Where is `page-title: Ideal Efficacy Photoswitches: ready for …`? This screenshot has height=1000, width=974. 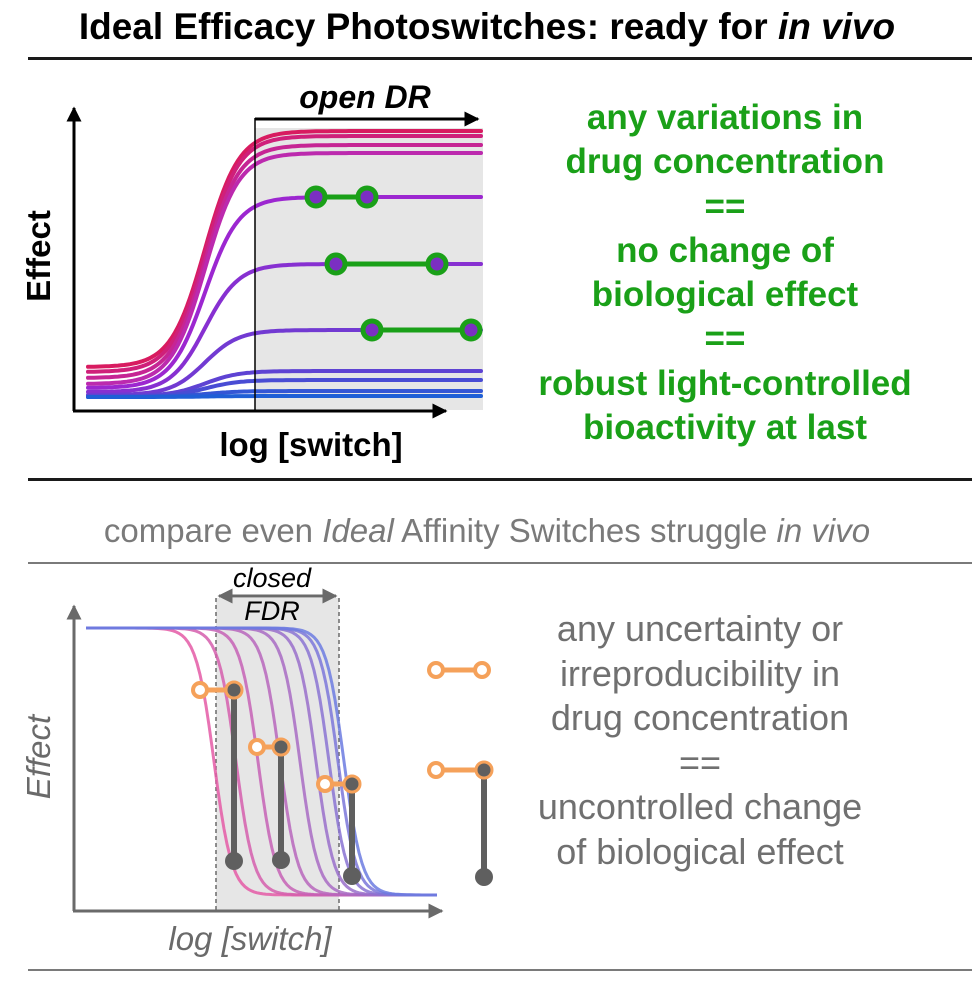
page-title: Ideal Efficacy Photoswitches: ready for … is located at coordinates (487, 27).